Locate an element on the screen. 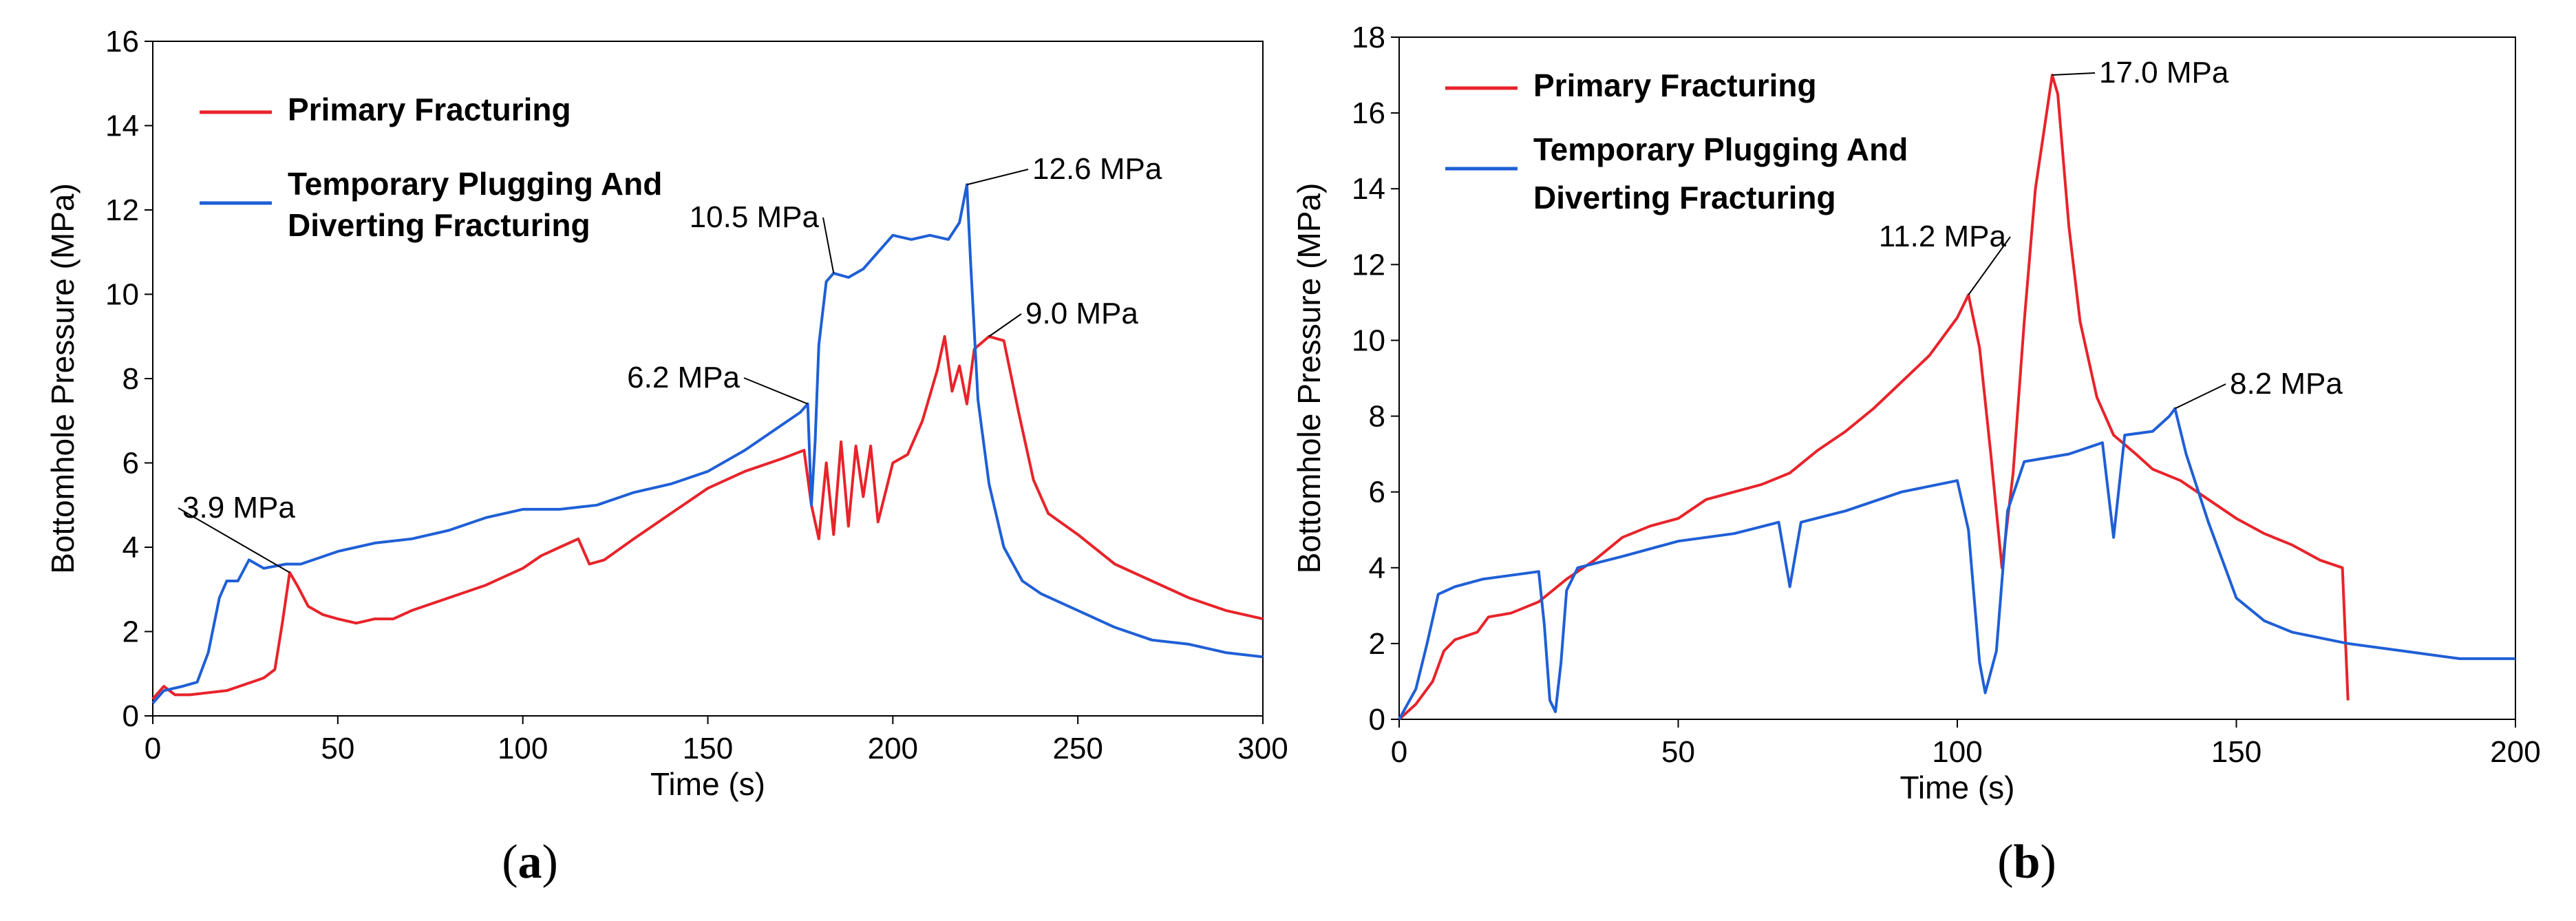  x-tick-label: 300 is located at coordinates (1262, 748).